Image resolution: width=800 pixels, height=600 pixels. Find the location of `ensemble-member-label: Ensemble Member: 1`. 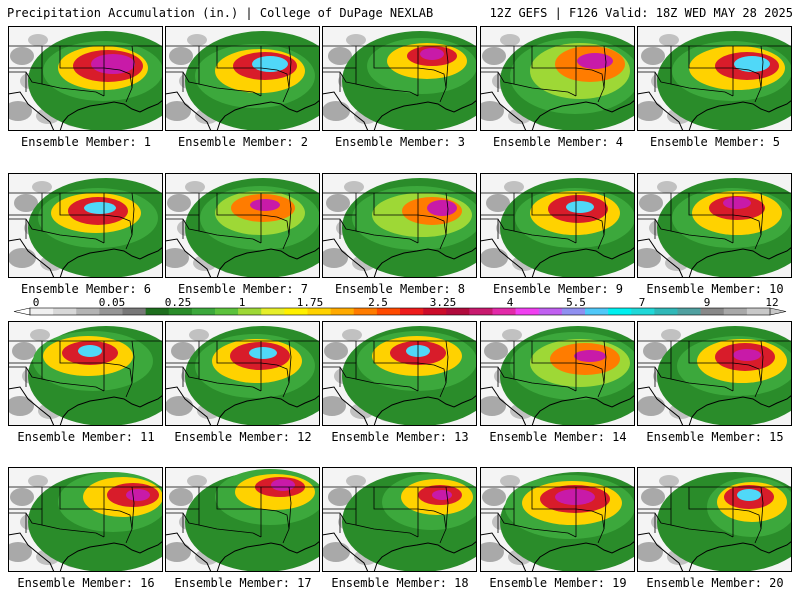

ensemble-member-label: Ensemble Member: 1 is located at coordinates (86, 142).